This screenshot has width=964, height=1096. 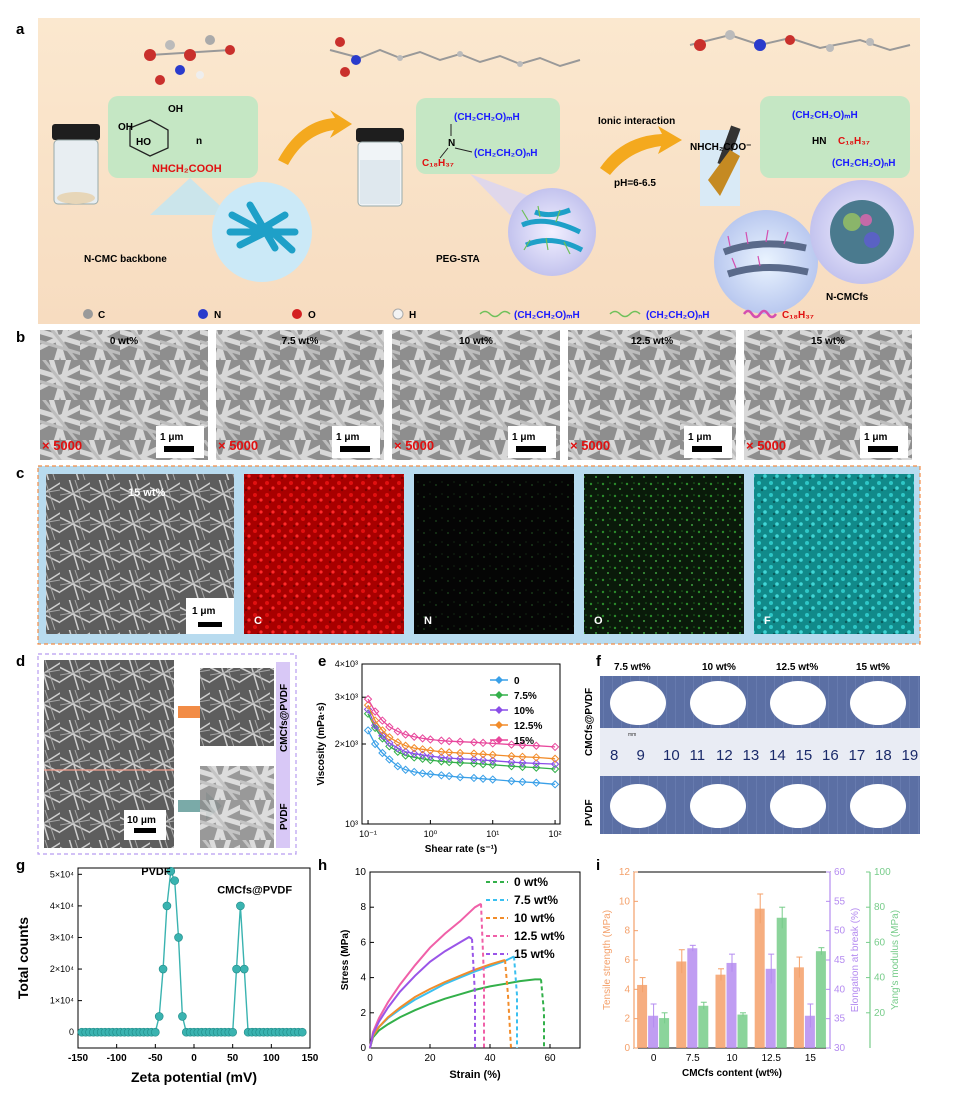 I want to click on axis-title-i-2: Yang's modulus (MPa), so click(x=895, y=960).